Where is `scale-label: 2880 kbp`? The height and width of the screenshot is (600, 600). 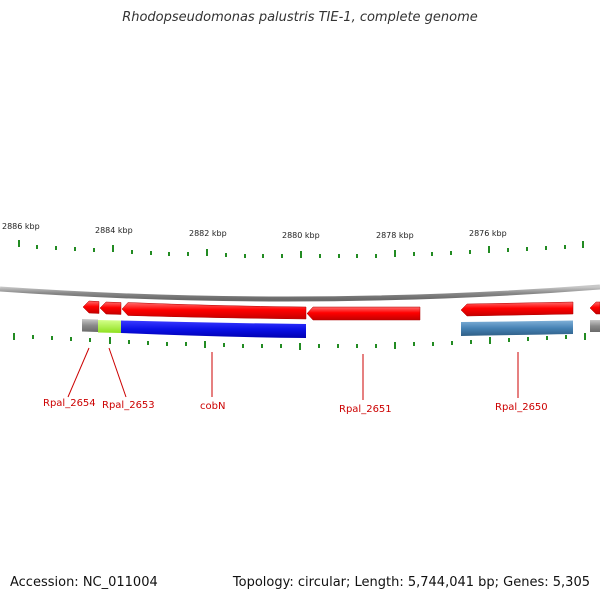
scale-label: 2880 kbp is located at coordinates (301, 235).